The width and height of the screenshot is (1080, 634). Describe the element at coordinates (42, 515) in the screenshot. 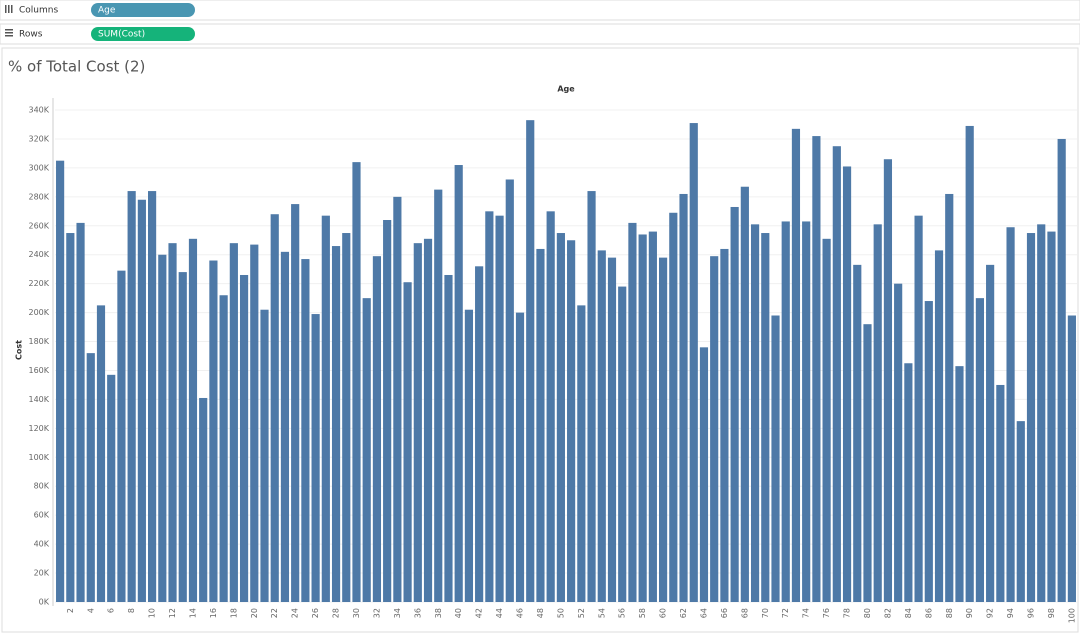

I see `y-tick-label: 60K` at that location.